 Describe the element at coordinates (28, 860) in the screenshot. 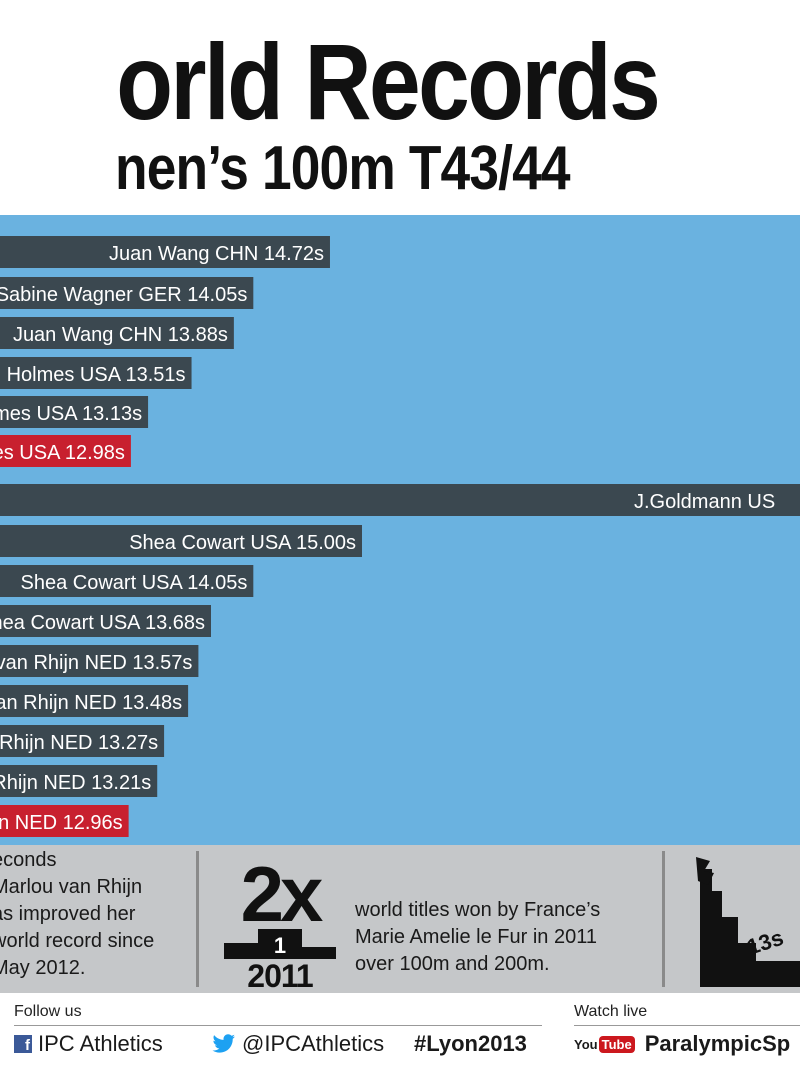

I see `stat-left-line: econds` at that location.